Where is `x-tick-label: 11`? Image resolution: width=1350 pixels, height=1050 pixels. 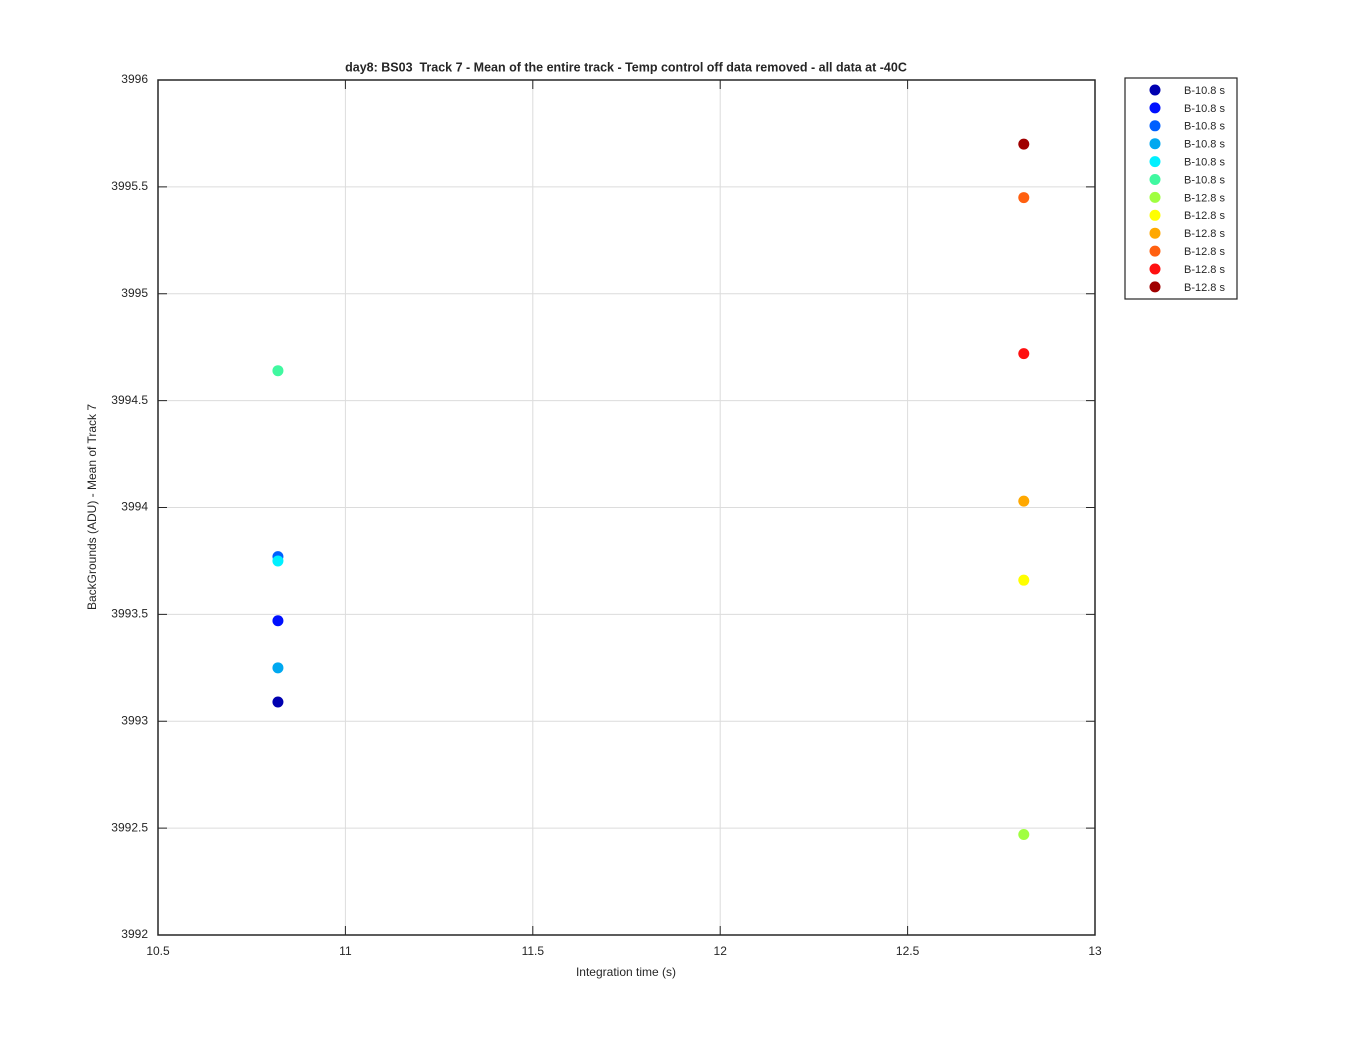 x-tick-label: 11 is located at coordinates (345, 951).